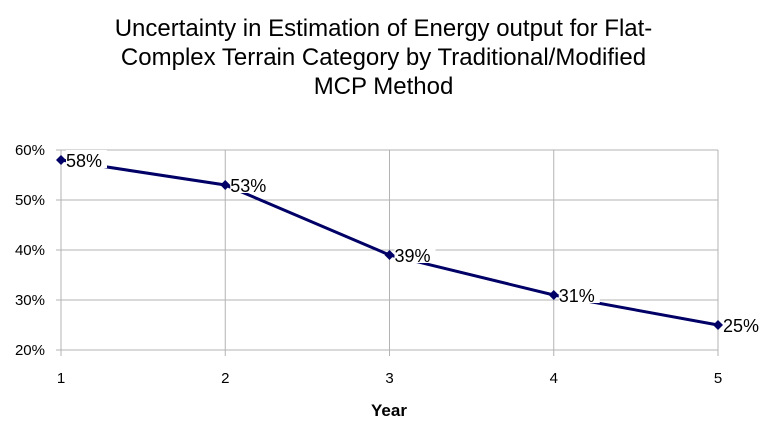 The height and width of the screenshot is (425, 767). Describe the element at coordinates (718, 378) in the screenshot. I see `x-tick-label: 5` at that location.